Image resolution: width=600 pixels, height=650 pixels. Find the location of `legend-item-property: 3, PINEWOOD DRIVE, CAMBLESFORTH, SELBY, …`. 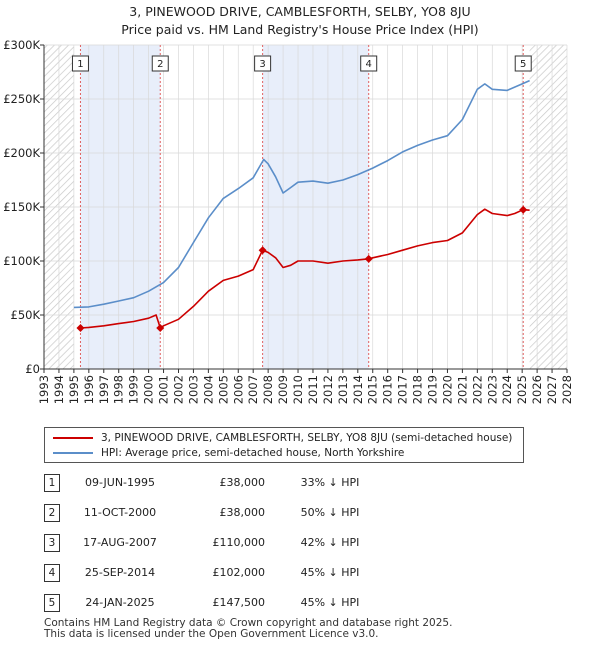

legend-item-property: 3, PINEWOOD DRIVE, CAMBLESFORTH, SELBY, … is located at coordinates (282, 438).